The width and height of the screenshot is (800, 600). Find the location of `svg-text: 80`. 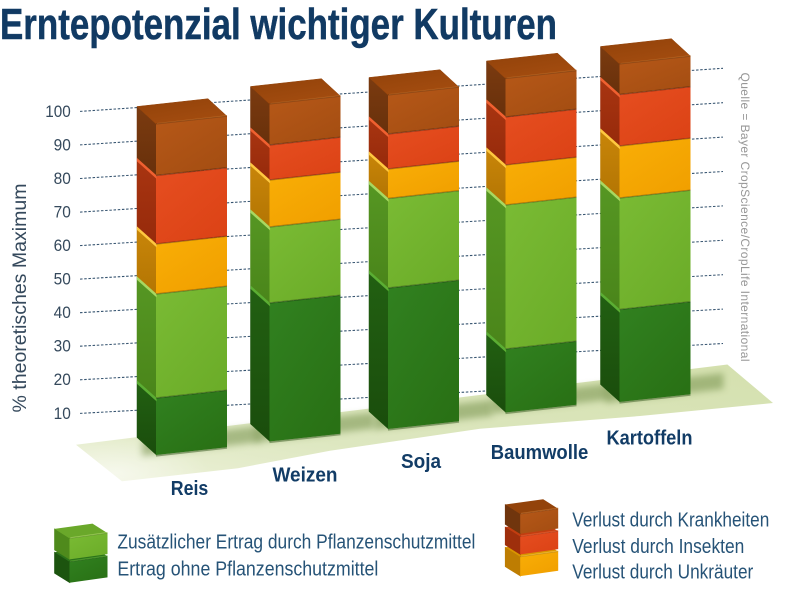

svg-text: 80 is located at coordinates (62, 178).